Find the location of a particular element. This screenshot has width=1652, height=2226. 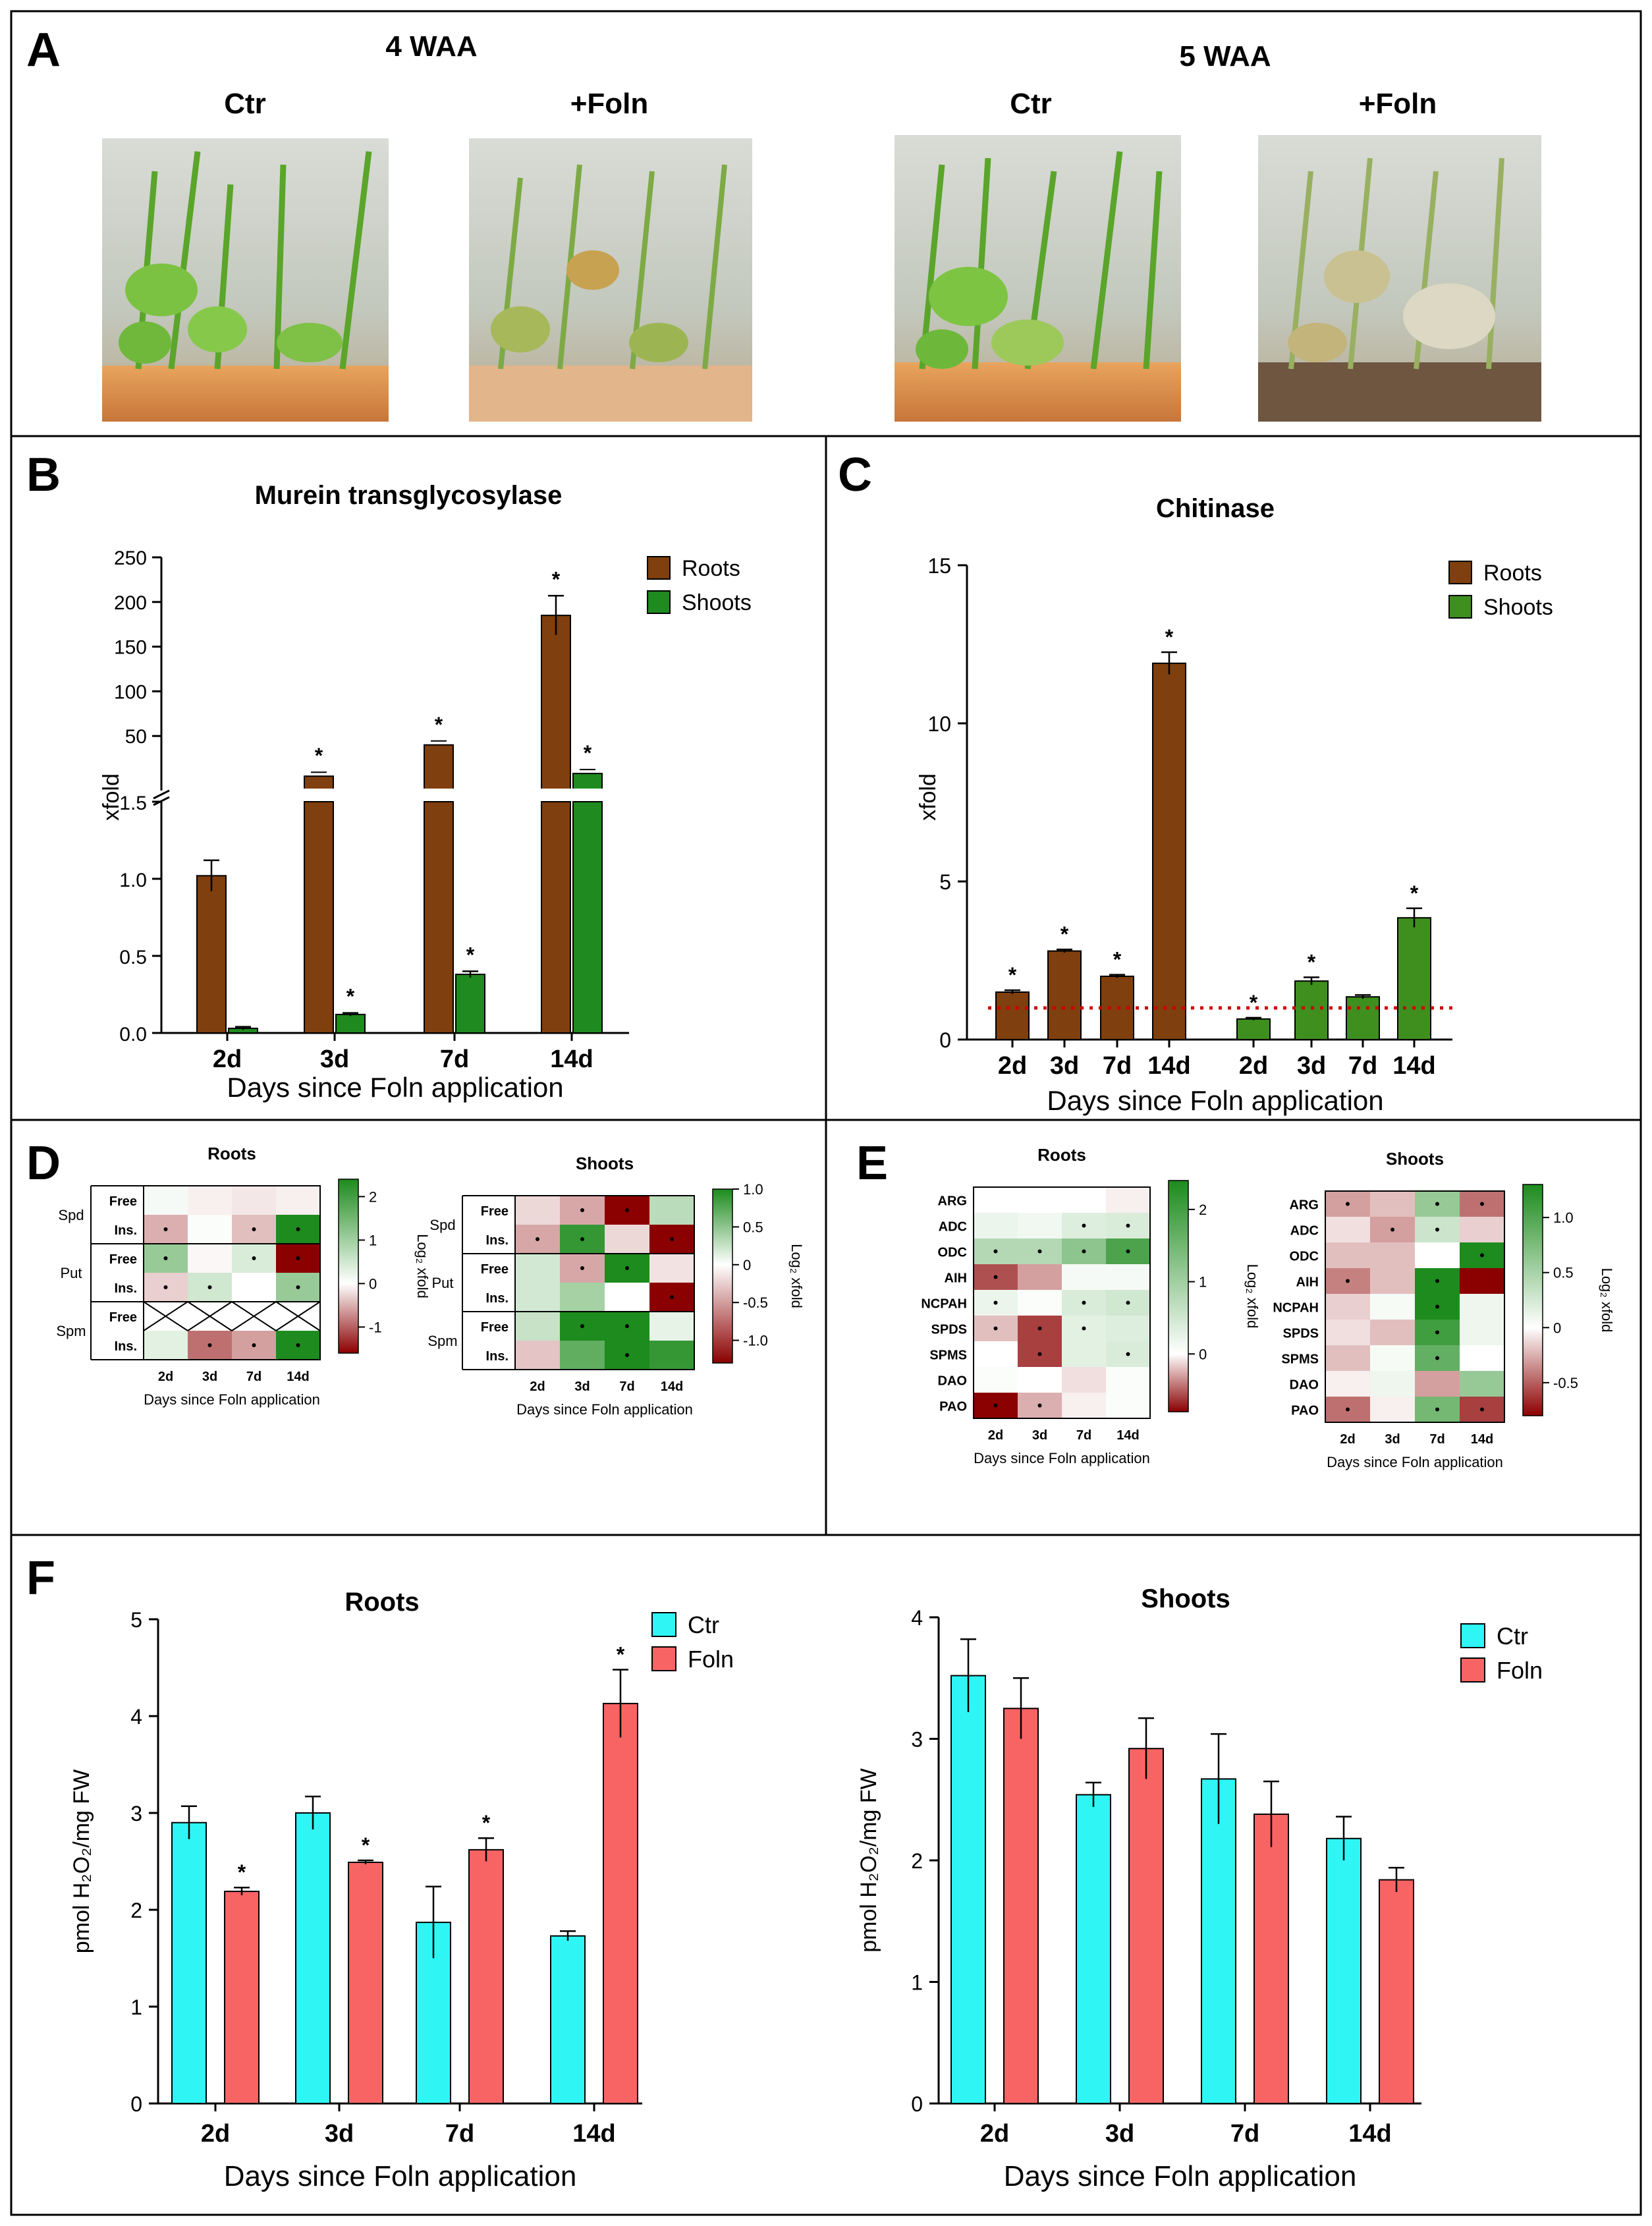

photo-5waa-ctr is located at coordinates (1038, 278).